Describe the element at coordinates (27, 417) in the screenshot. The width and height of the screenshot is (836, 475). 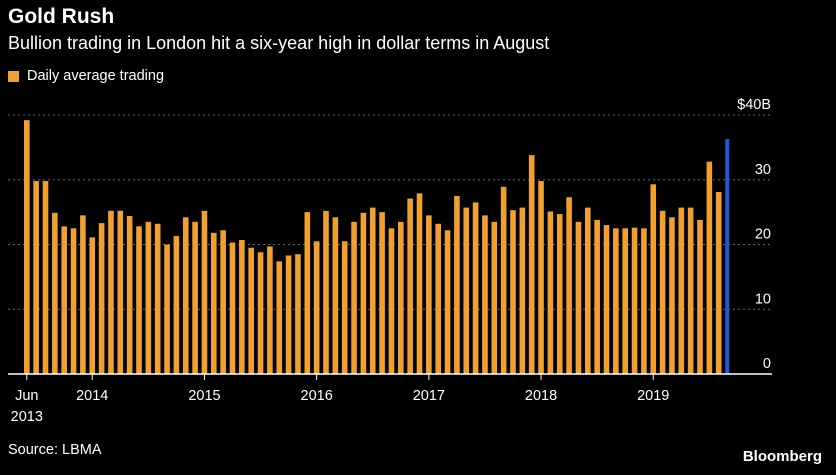
I see `x-tick-label: 2013` at that location.